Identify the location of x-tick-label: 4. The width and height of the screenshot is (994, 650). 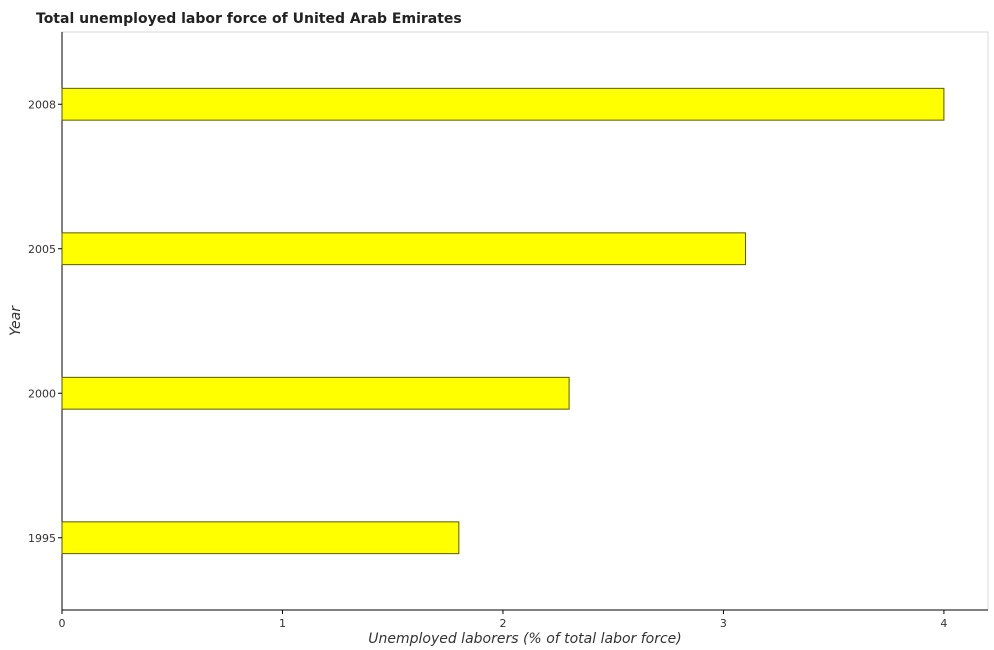
(943, 623).